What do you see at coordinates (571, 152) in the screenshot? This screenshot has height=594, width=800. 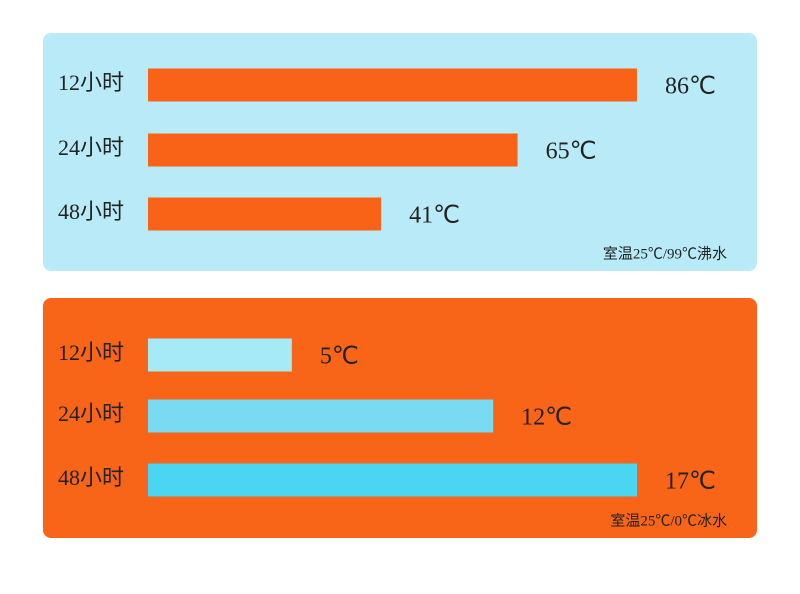 I see `value-label: 65℃` at bounding box center [571, 152].